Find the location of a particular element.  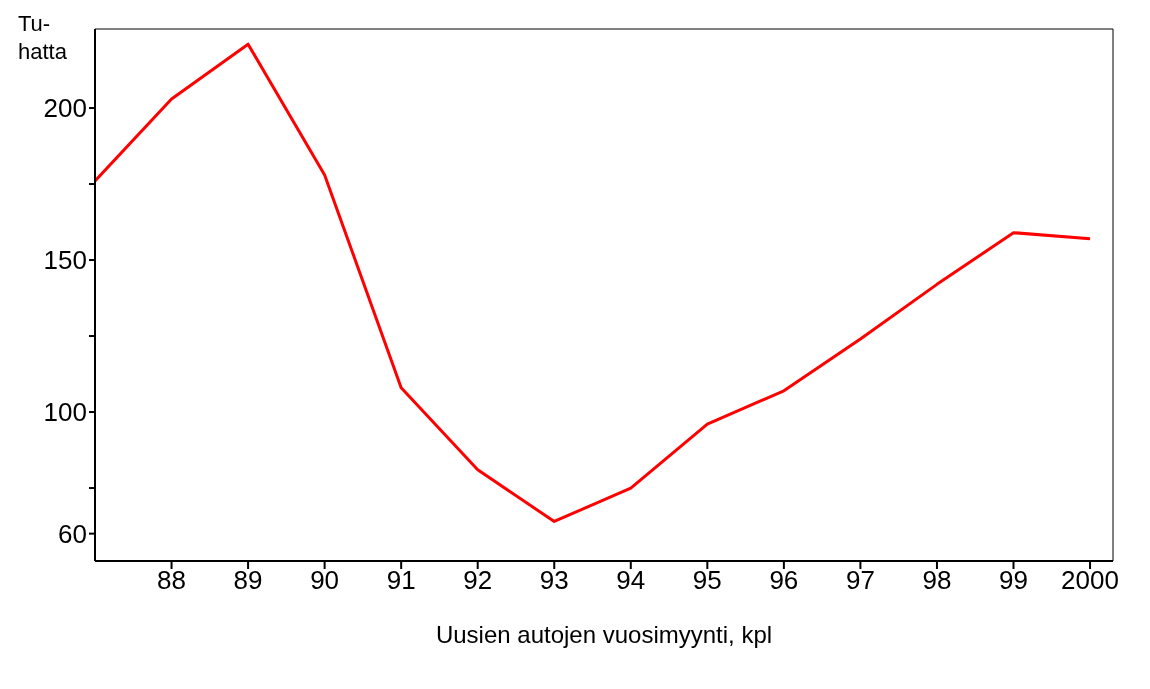

x-tick-label: 93 is located at coordinates (554, 580).